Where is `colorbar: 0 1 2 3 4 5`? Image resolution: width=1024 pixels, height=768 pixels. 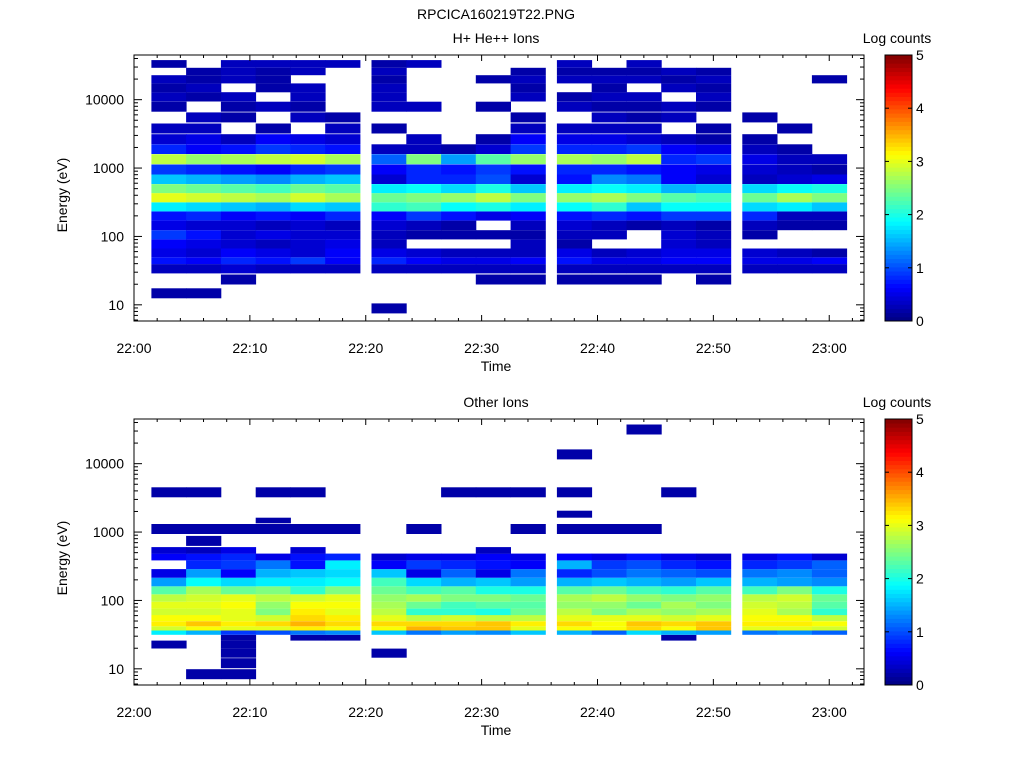 colorbar: 0 1 2 3 4 5 is located at coordinates (904, 188).